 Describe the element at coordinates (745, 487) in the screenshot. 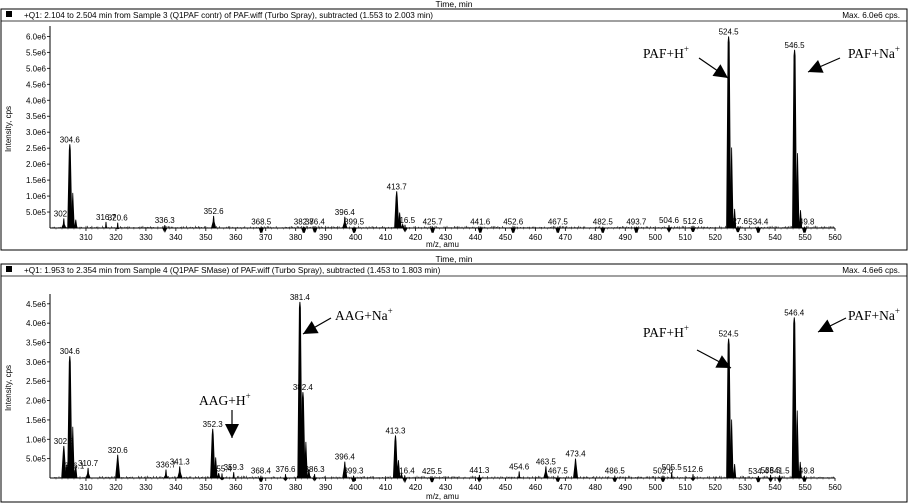

I see `x-tick-label: 530` at that location.